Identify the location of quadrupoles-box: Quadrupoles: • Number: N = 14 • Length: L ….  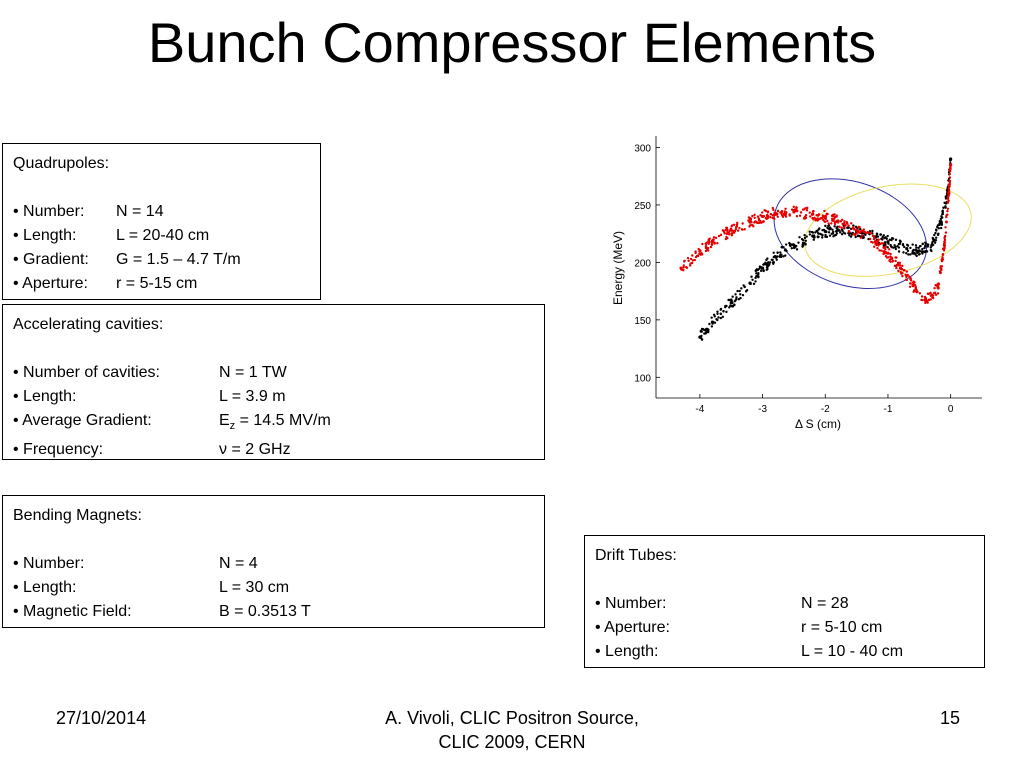
(161, 221).